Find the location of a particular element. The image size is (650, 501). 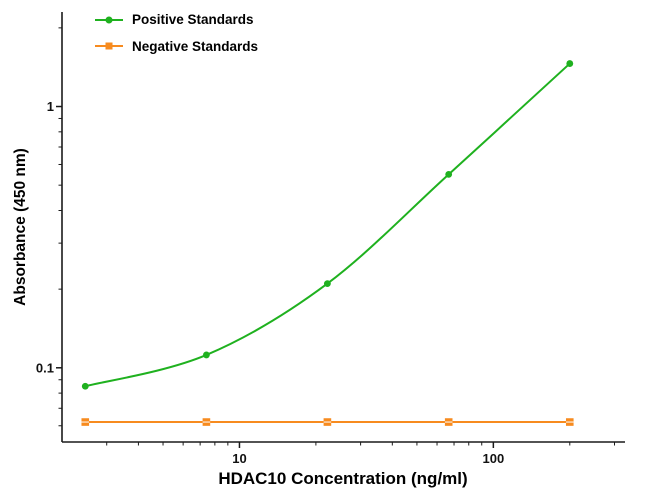

legend: Positive Standards Negative Standards is located at coordinates (176, 33).